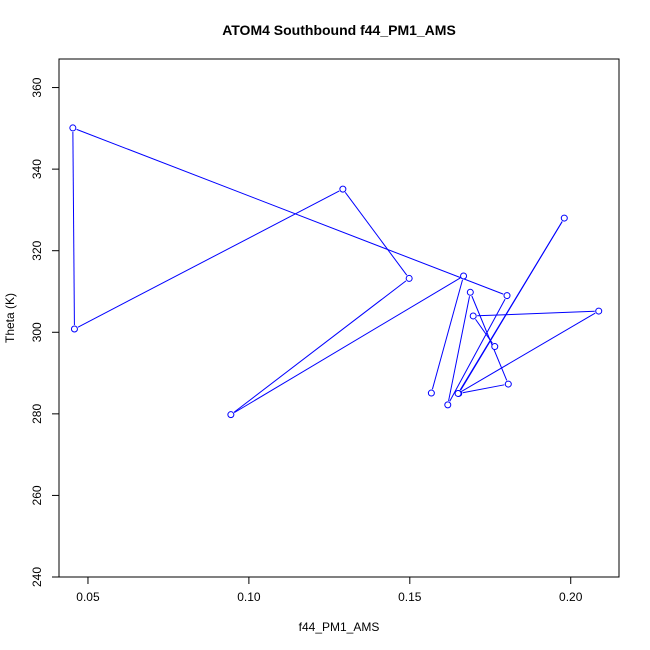  I want to click on y-tick-label: 300, so click(37, 332).